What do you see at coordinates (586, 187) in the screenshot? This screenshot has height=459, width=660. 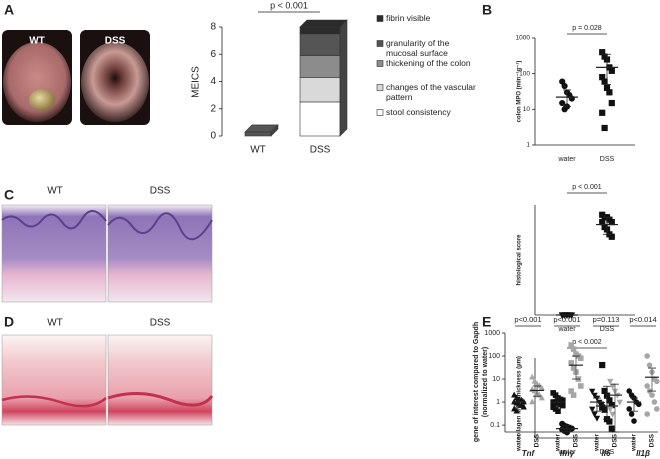 I see `annotation: p < 0.001` at bounding box center [586, 187].